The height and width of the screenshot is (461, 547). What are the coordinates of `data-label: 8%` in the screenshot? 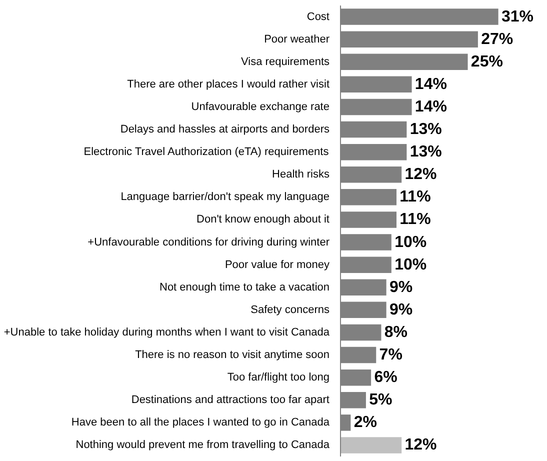 It's located at (396, 332).